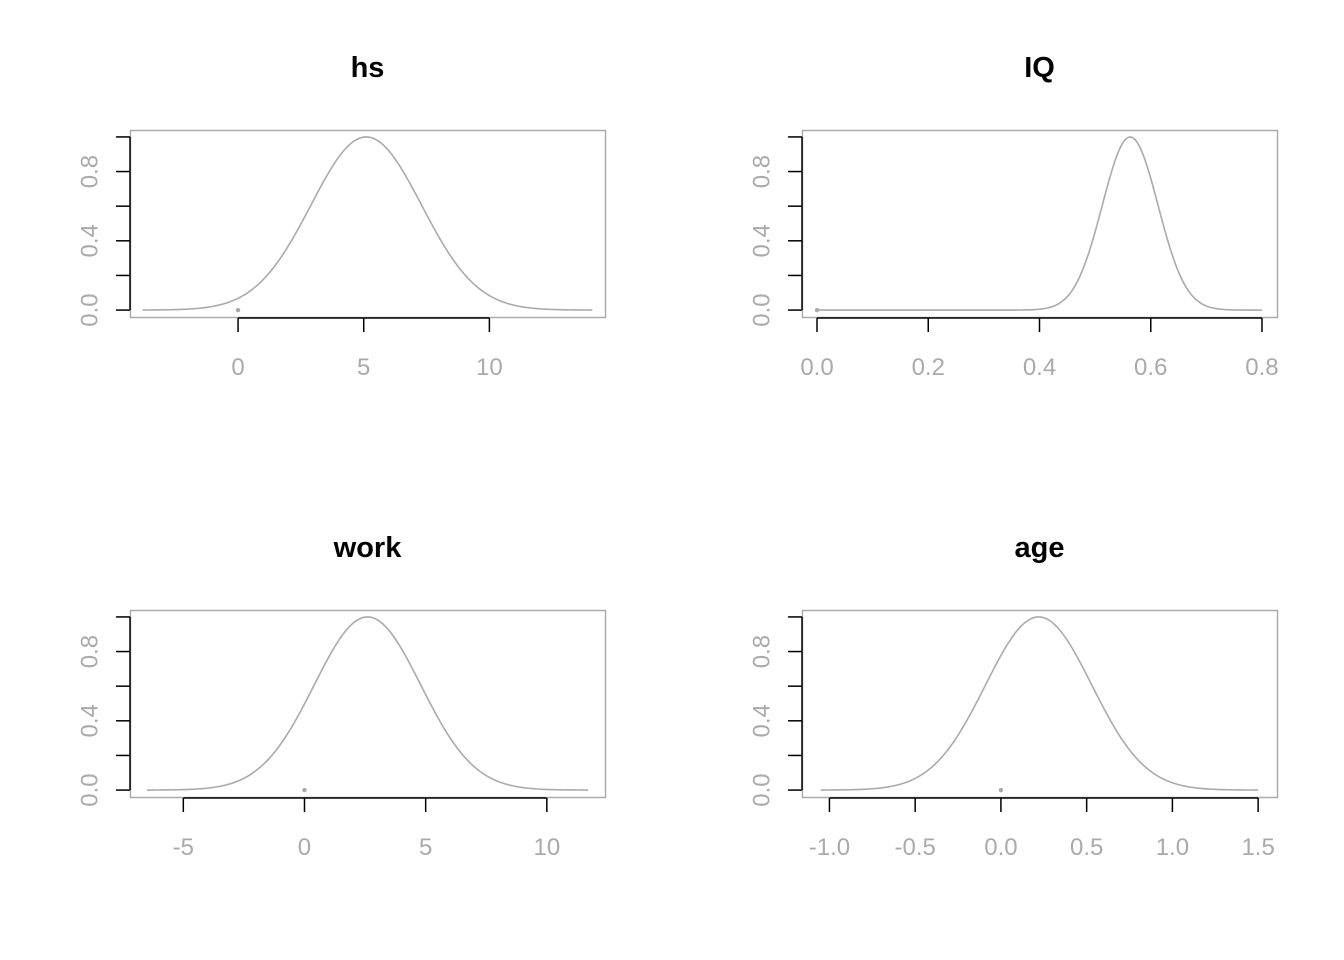  What do you see at coordinates (1040, 548) in the screenshot?
I see `panel-title: age` at bounding box center [1040, 548].